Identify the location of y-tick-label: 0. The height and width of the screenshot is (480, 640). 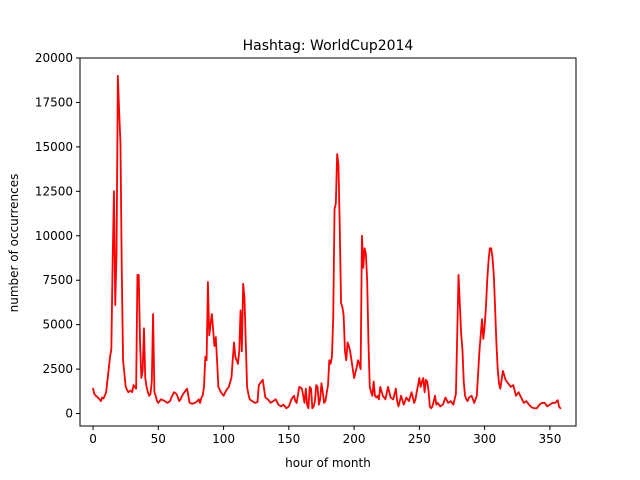
(69, 414).